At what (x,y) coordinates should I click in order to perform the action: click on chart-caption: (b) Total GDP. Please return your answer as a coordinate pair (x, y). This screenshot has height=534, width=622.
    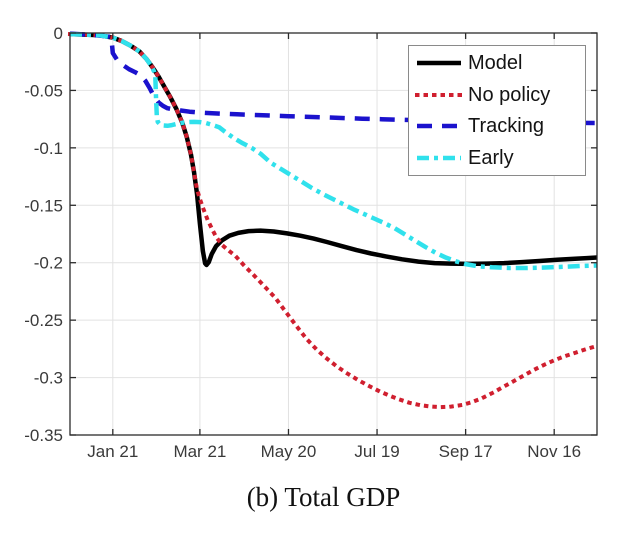
    Looking at the image, I should click on (323, 497).